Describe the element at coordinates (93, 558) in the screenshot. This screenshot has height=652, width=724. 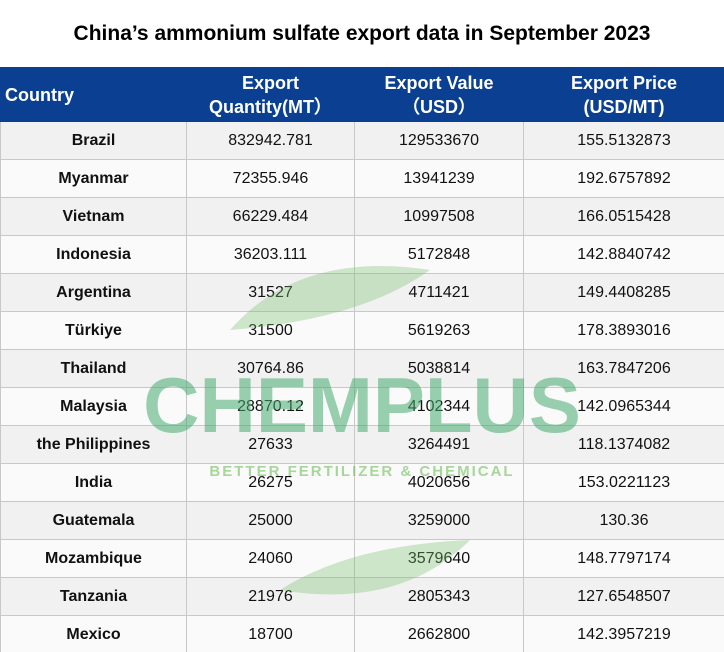
I see `country-cell: Mozambique` at that location.